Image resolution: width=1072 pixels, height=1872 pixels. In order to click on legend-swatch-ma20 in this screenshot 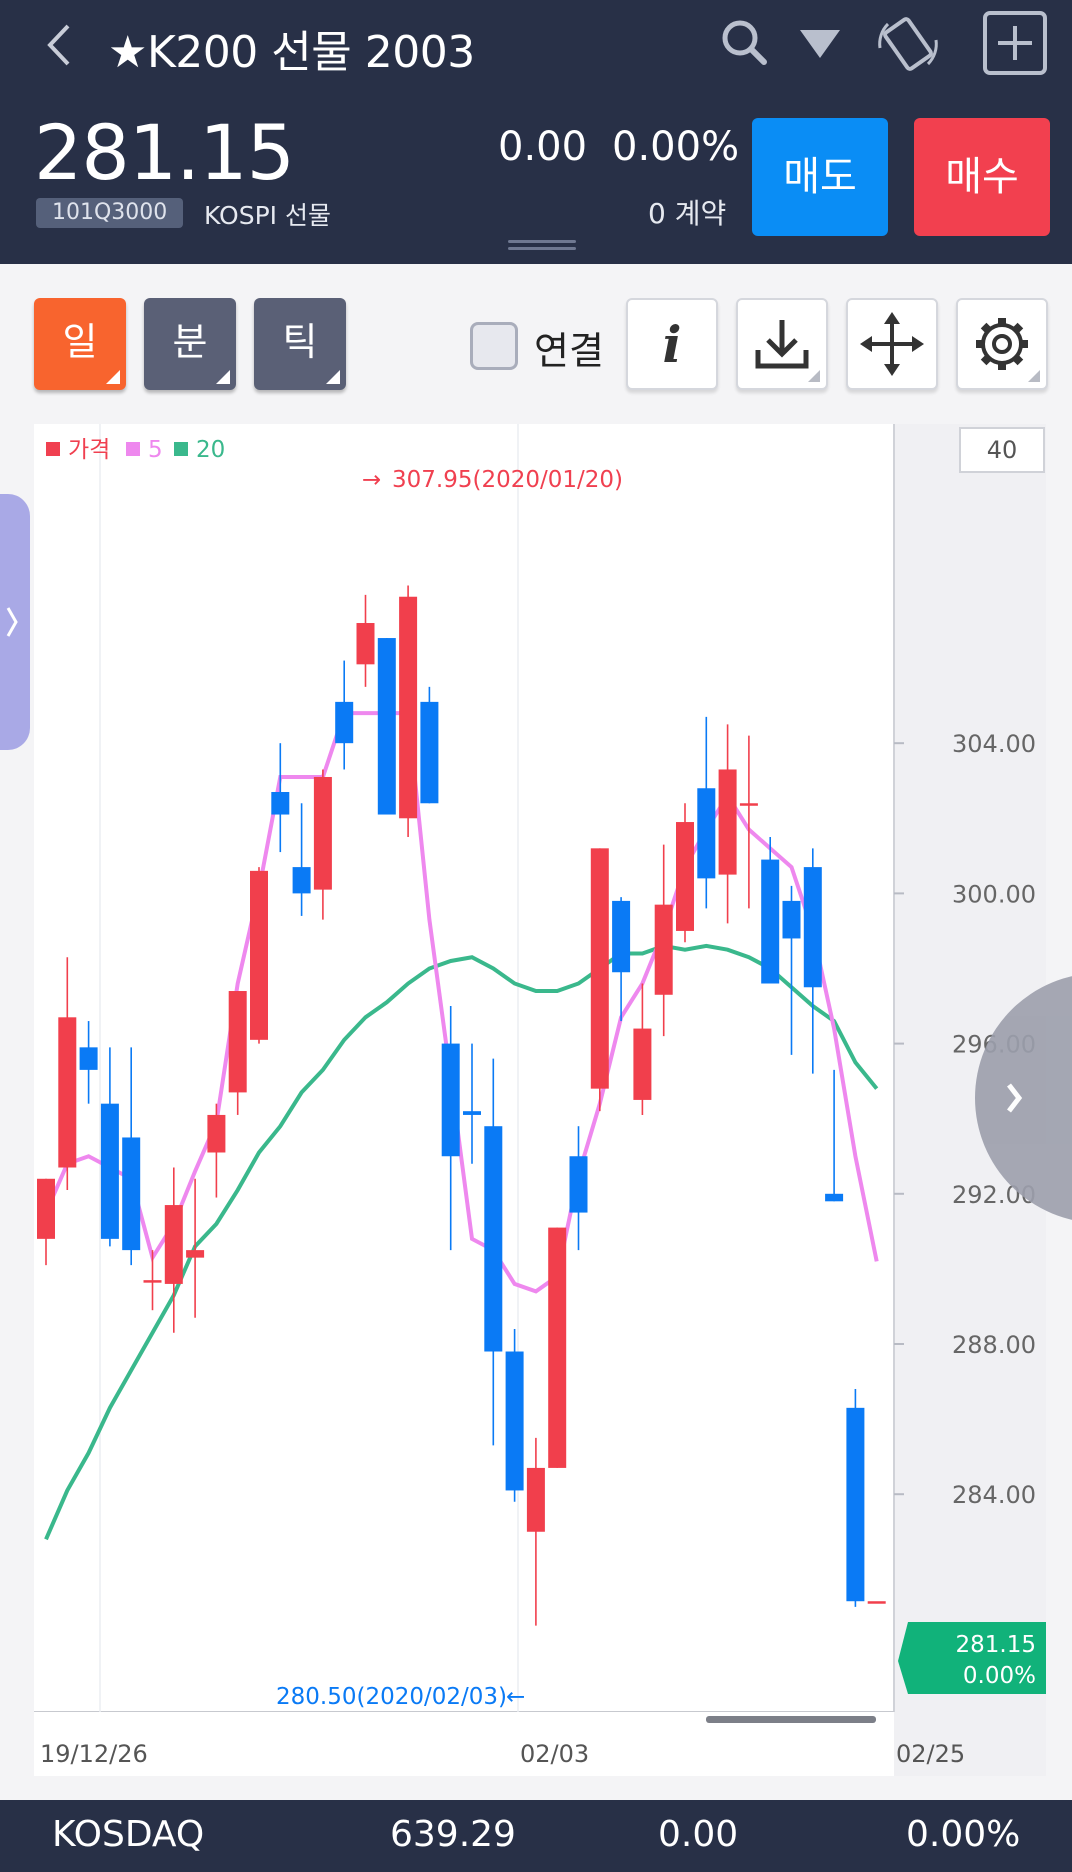, I will do `click(181, 449)`.